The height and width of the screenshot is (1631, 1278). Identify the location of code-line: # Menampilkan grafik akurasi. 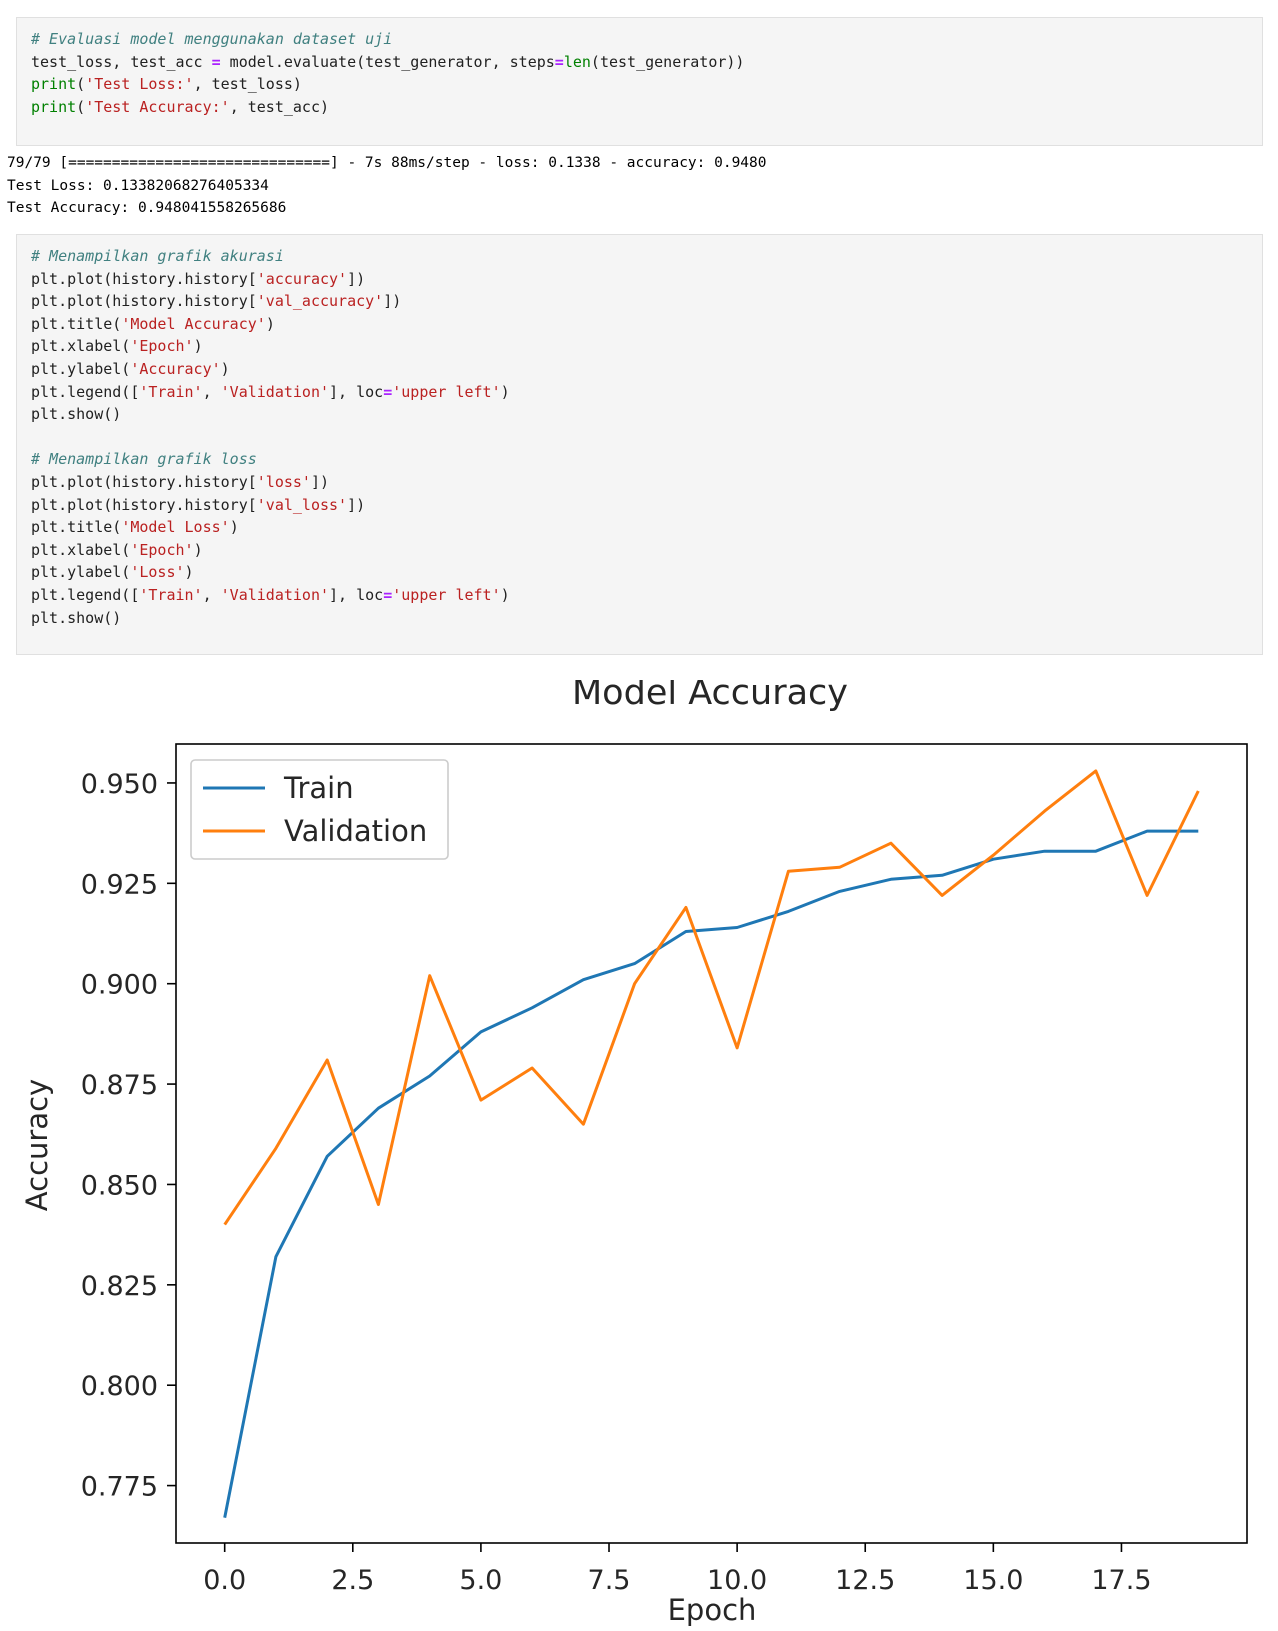
(639, 256).